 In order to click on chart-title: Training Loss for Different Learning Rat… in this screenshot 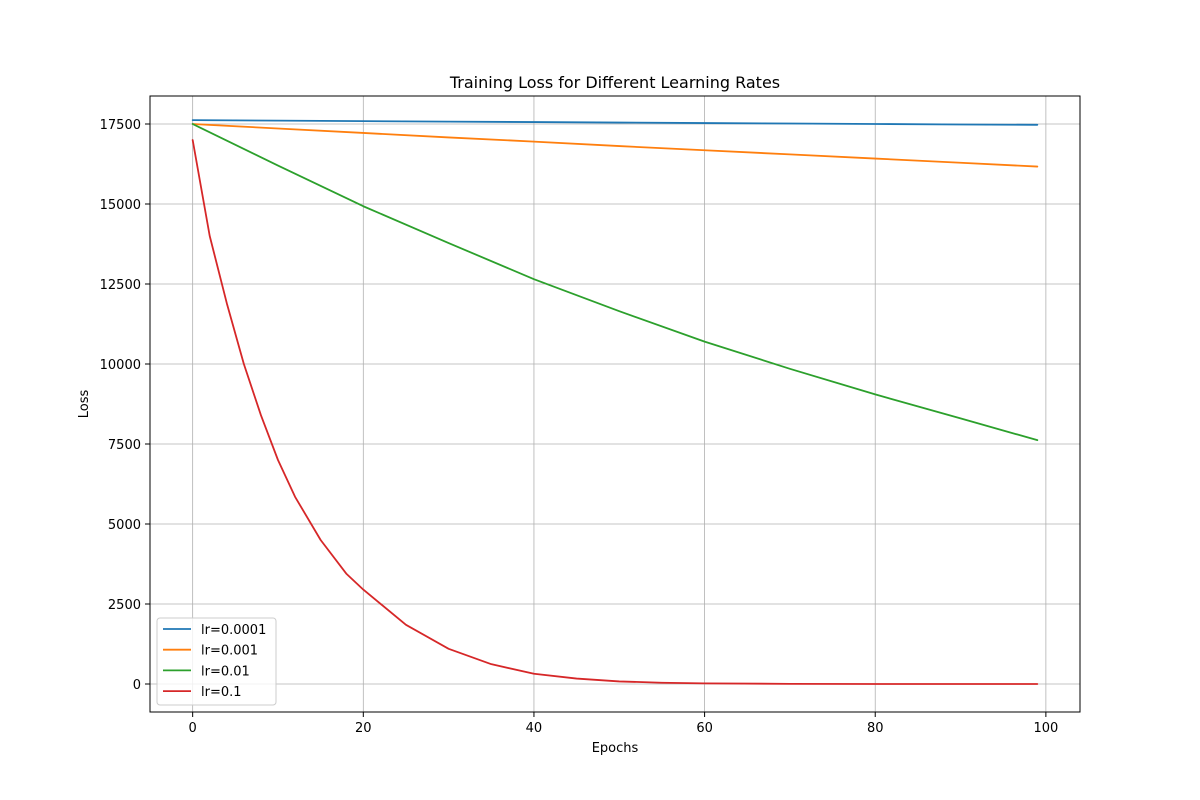, I will do `click(614, 82)`.